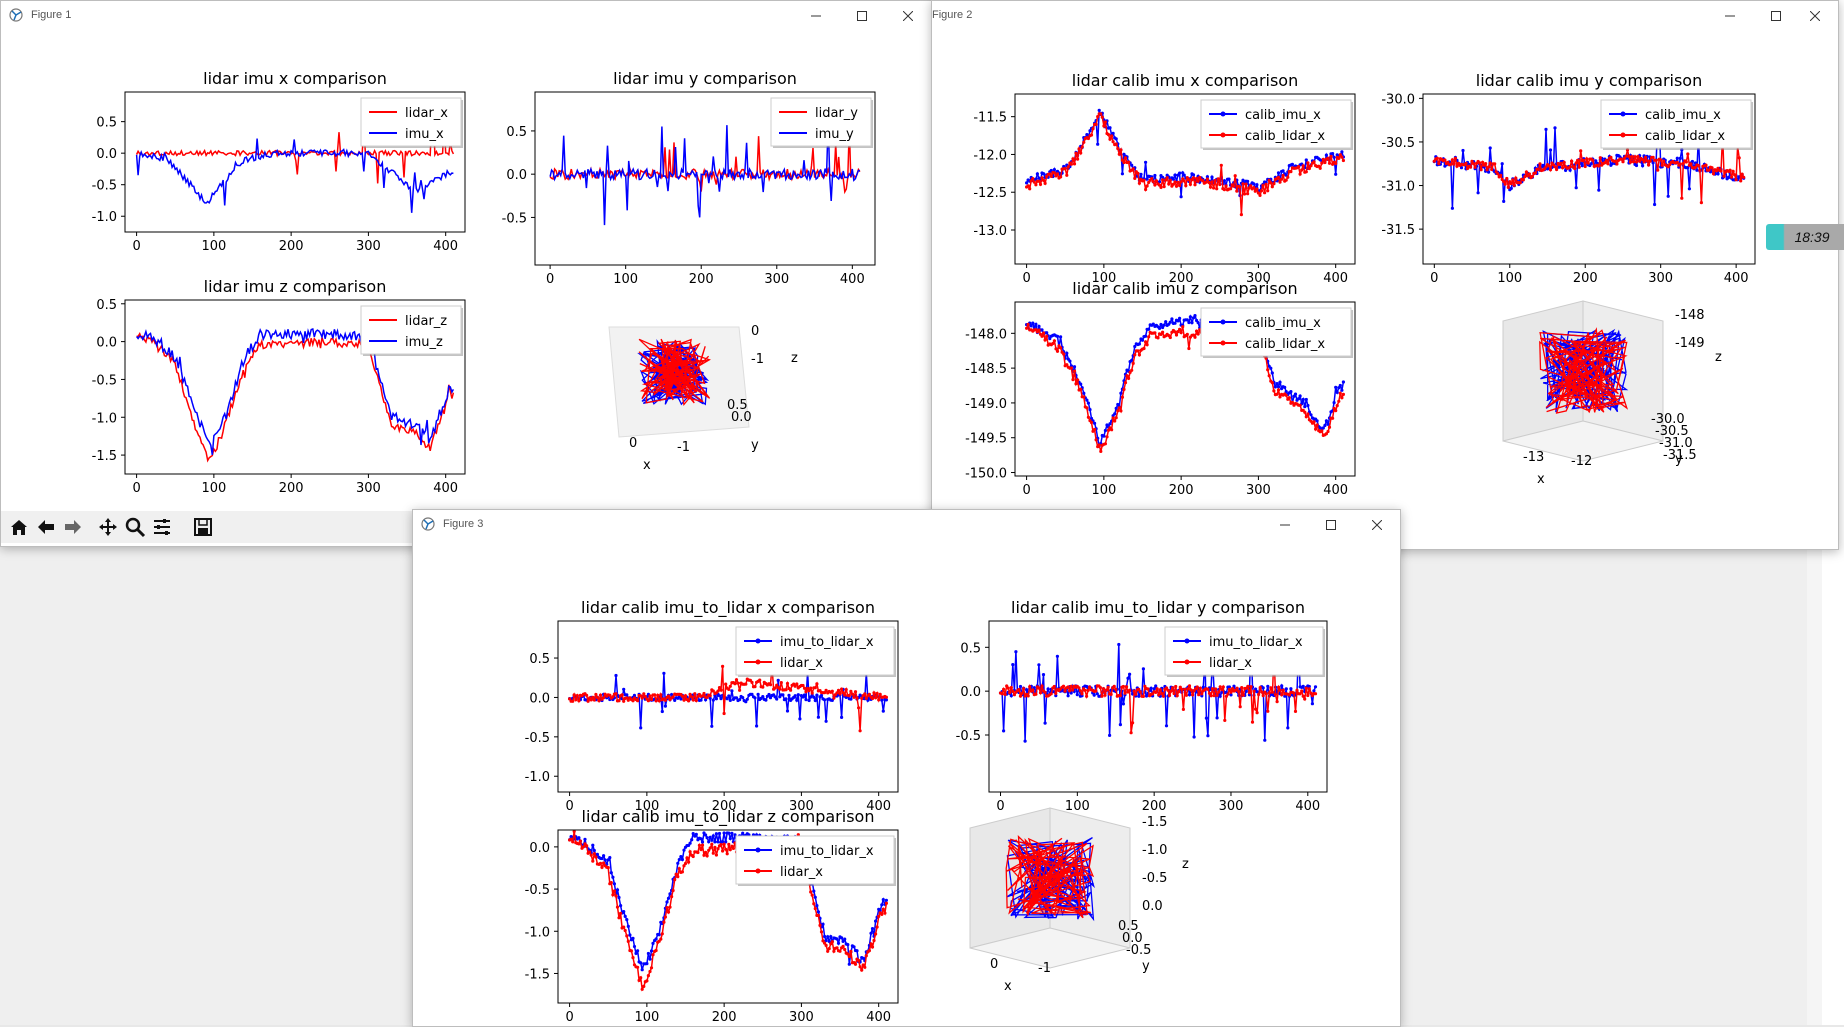 Image resolution: width=1844 pixels, height=1027 pixels. Describe the element at coordinates (134, 527) in the screenshot. I see `zoom-button` at that location.